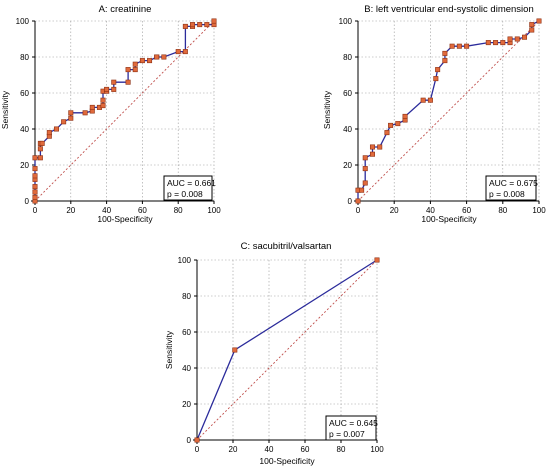  Describe the element at coordinates (327, 109) in the screenshot. I see `panel-b-ylabel: Sensitivity` at that location.